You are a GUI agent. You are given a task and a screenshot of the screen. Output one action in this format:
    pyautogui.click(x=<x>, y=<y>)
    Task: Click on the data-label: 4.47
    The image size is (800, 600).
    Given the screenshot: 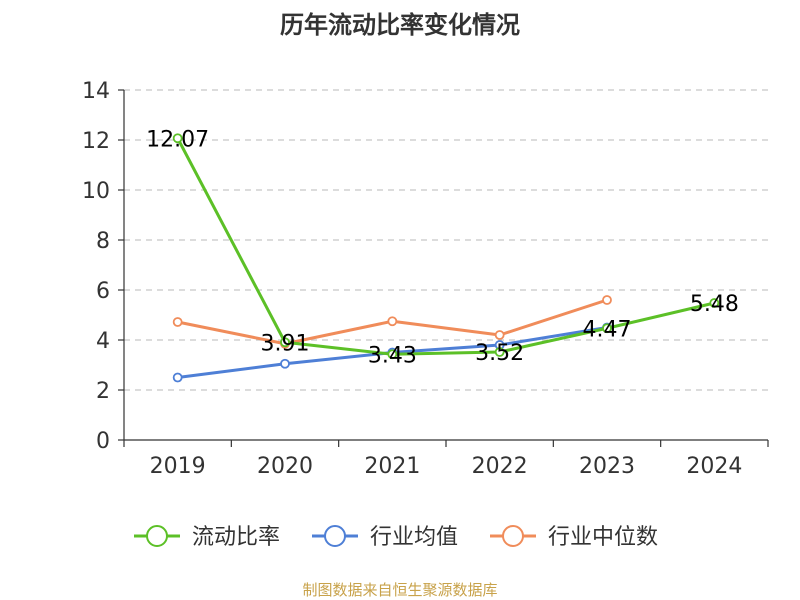 What is the action you would take?
    pyautogui.click(x=607, y=329)
    